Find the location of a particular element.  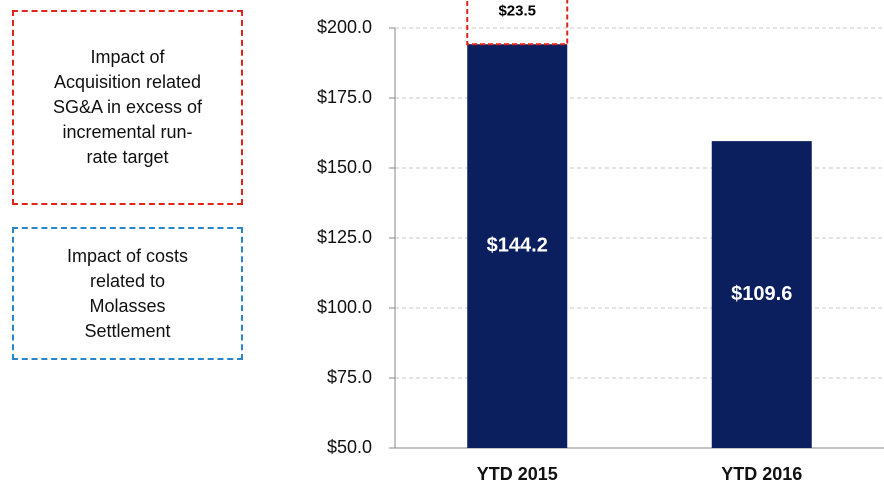

y-tick-label: $100.0 is located at coordinates (344, 307).